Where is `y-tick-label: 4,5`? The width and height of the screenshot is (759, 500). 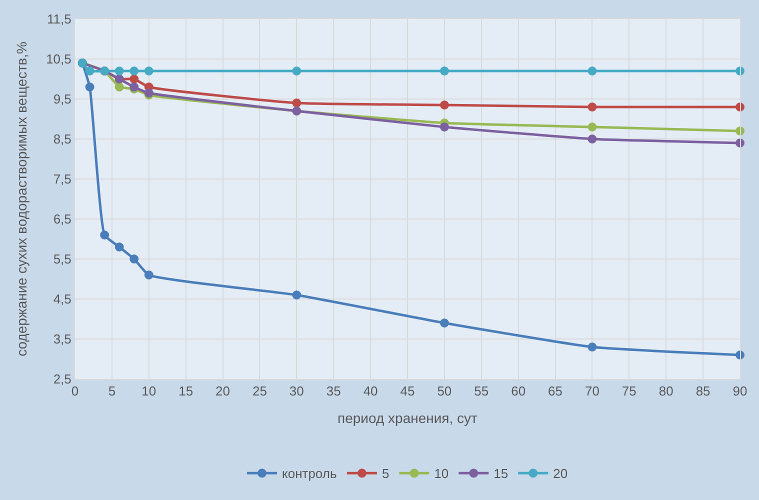 y-tick-label: 4,5 is located at coordinates (62, 299).